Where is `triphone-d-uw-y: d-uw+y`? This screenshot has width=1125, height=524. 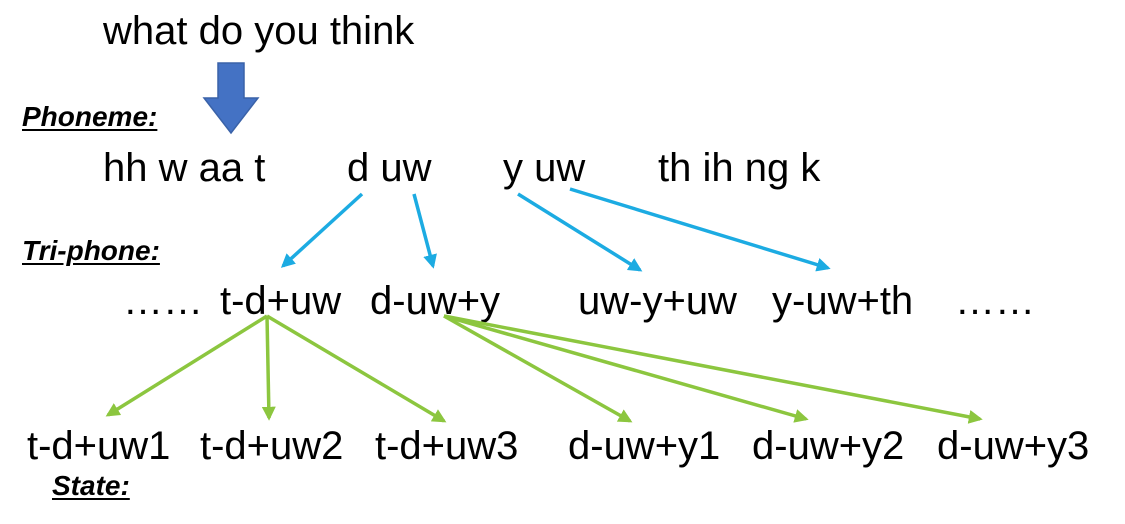 triphone-d-uw-y: d-uw+y is located at coordinates (435, 301).